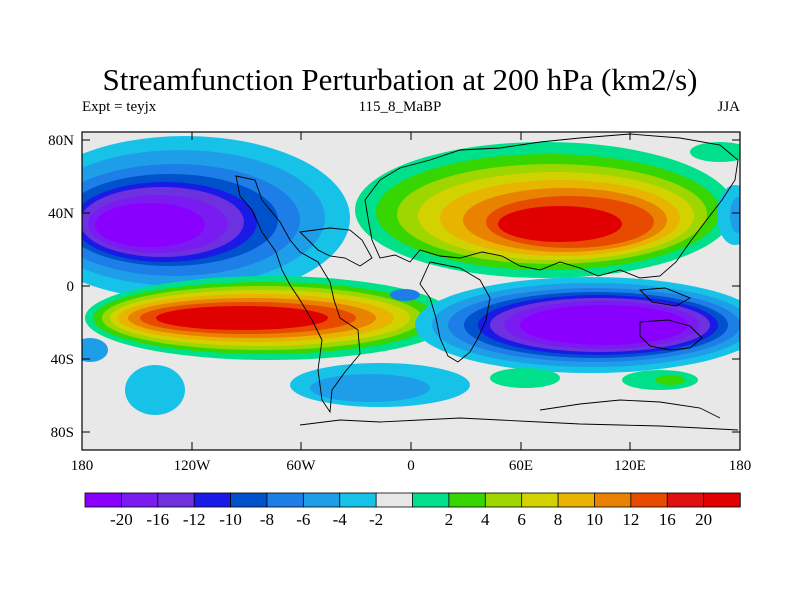  I want to click on lat-label-80s: 80S, so click(62, 433).